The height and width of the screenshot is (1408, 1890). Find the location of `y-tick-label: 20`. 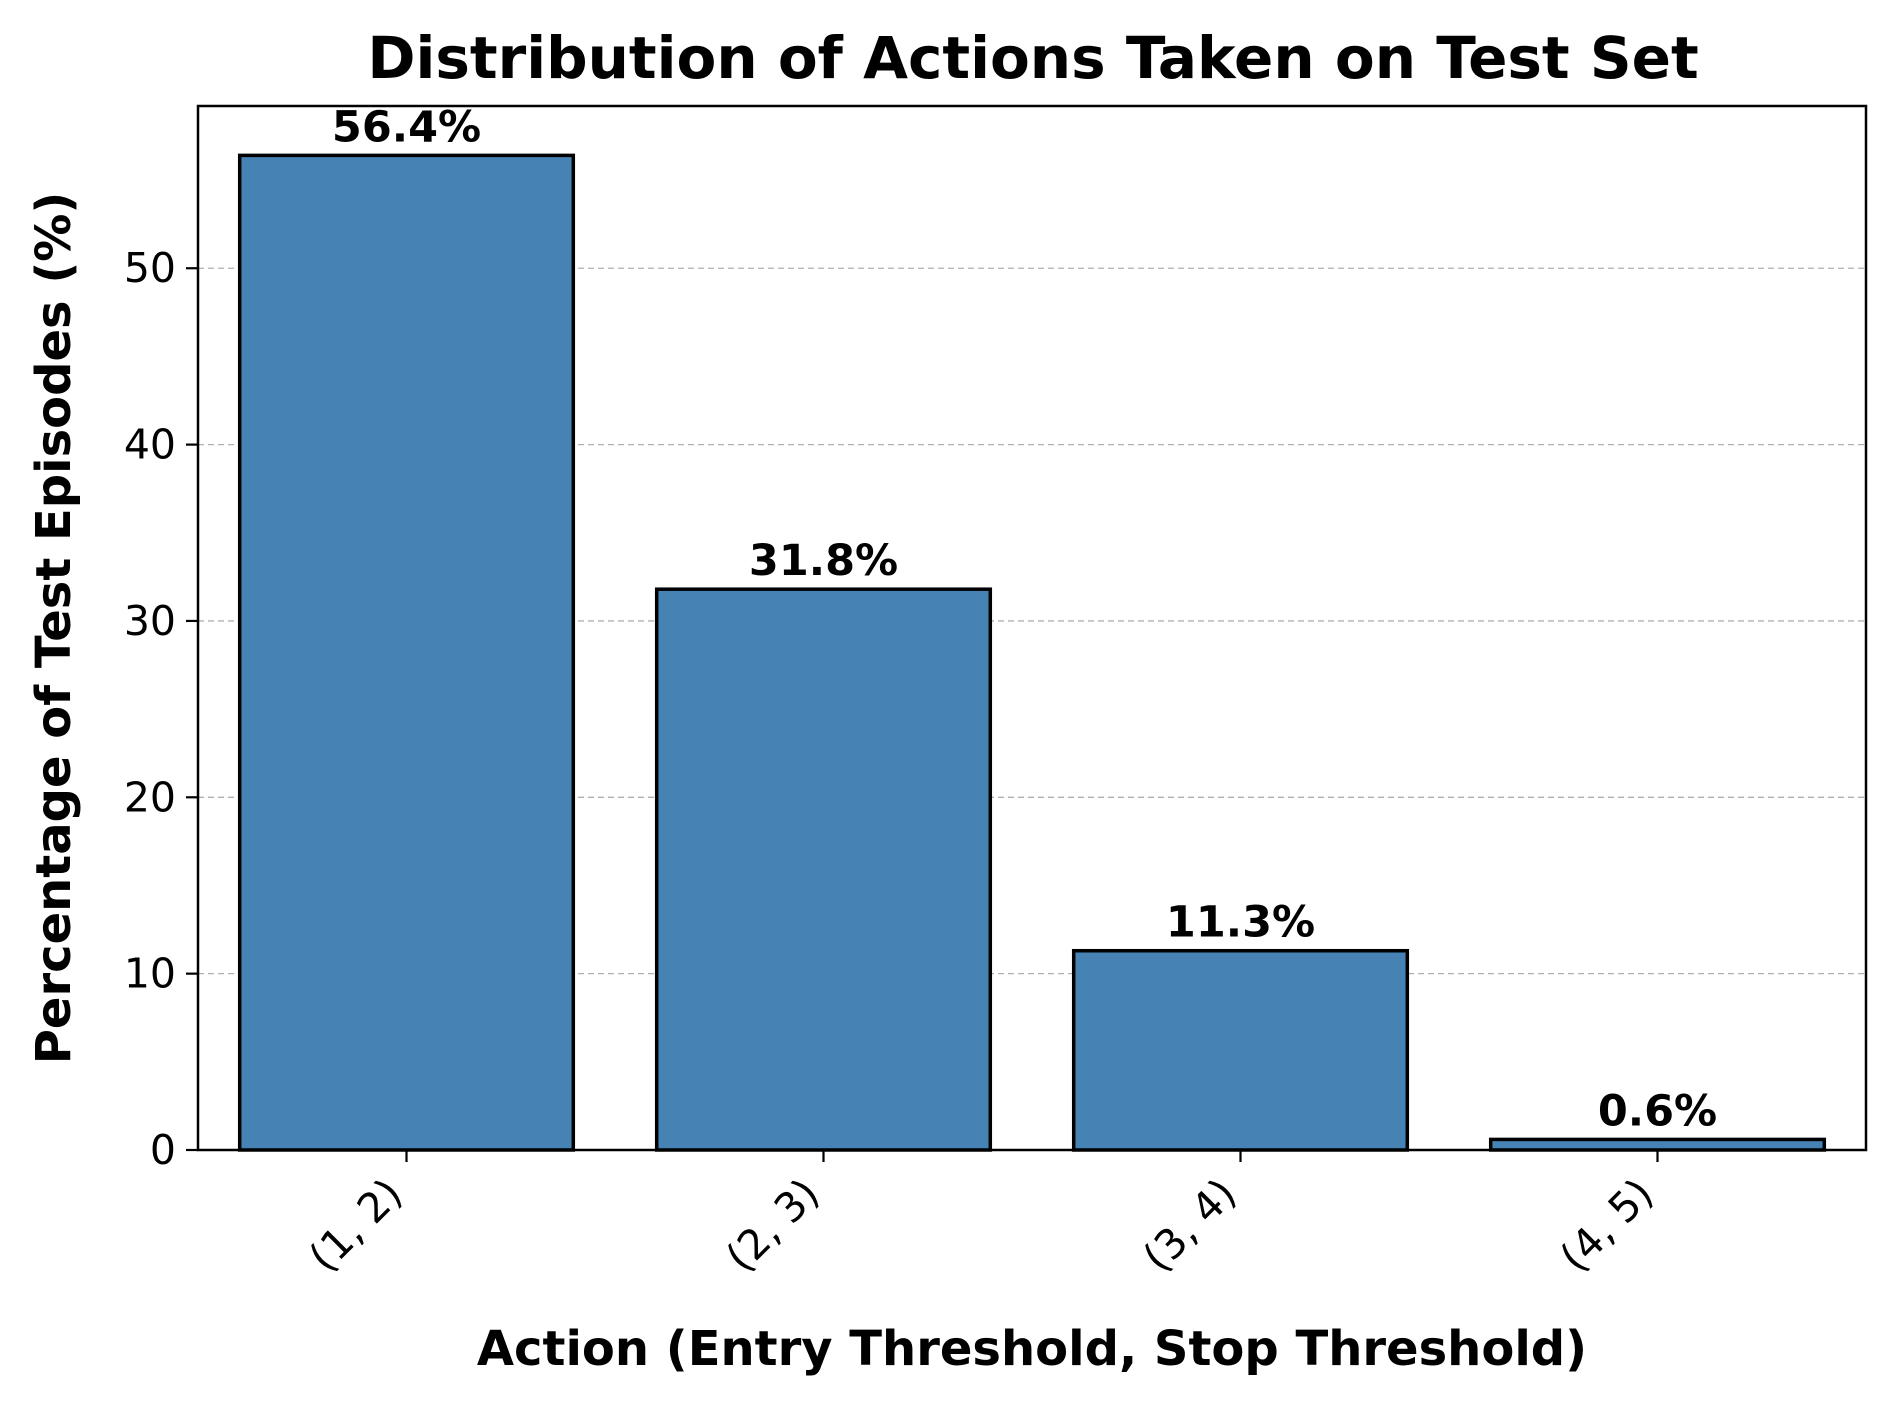

y-tick-label: 20 is located at coordinates (150, 797).